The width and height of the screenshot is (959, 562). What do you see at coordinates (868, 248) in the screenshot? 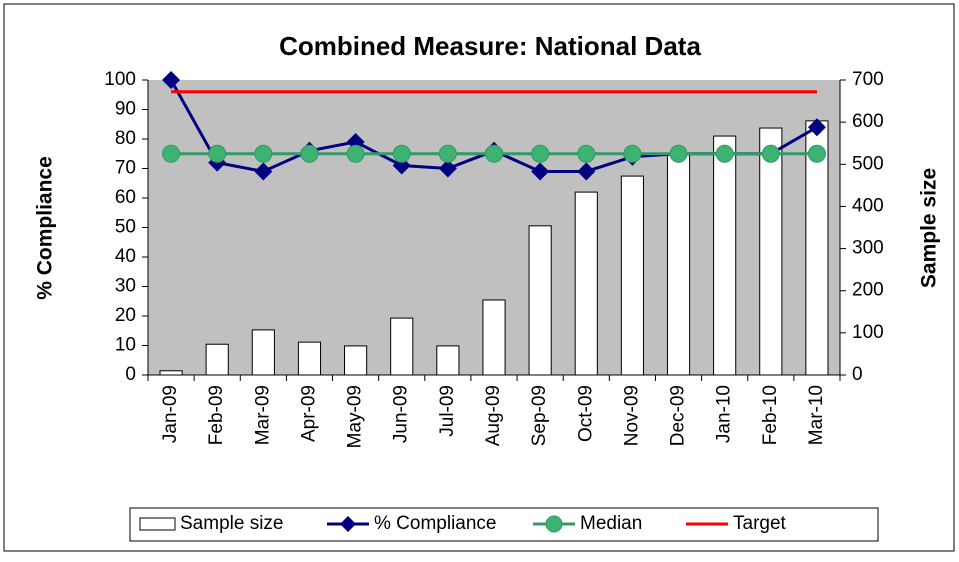
I see `y2-tick-label: 300` at bounding box center [868, 248].